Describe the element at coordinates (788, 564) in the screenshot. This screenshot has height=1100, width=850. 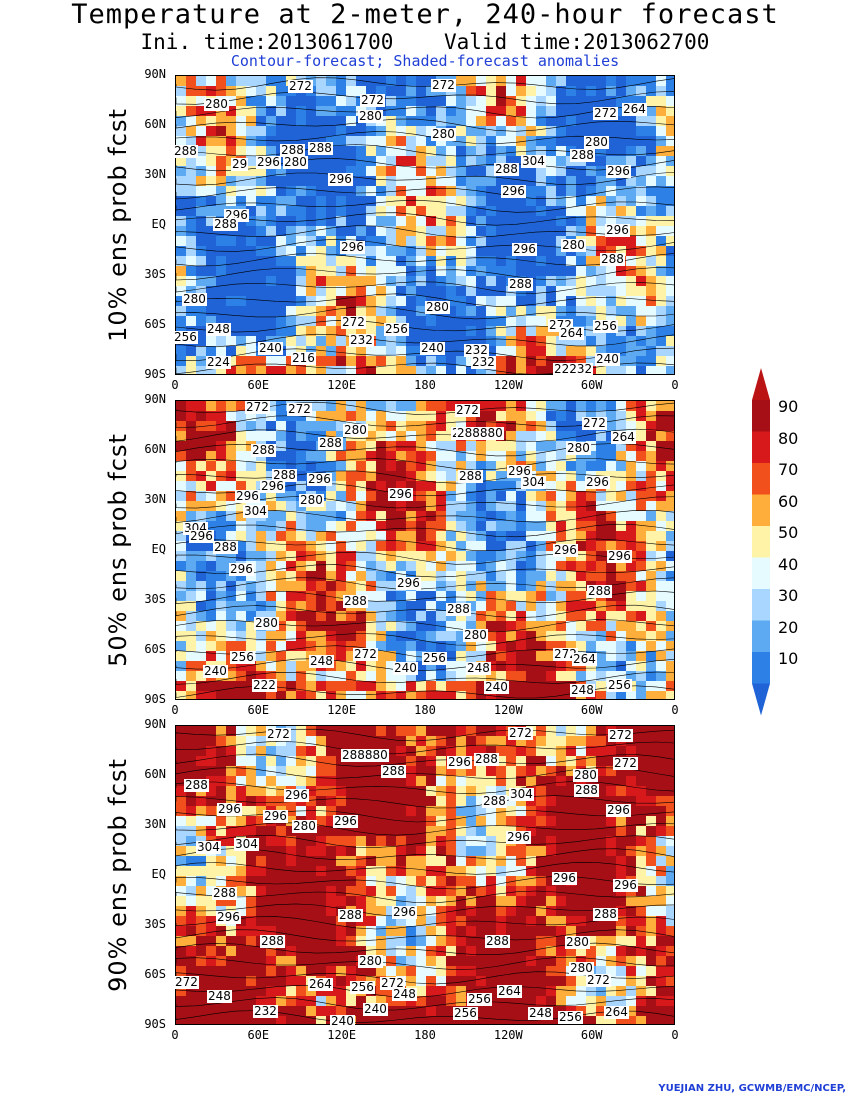
I see `colorbar-tick-label: 40` at that location.